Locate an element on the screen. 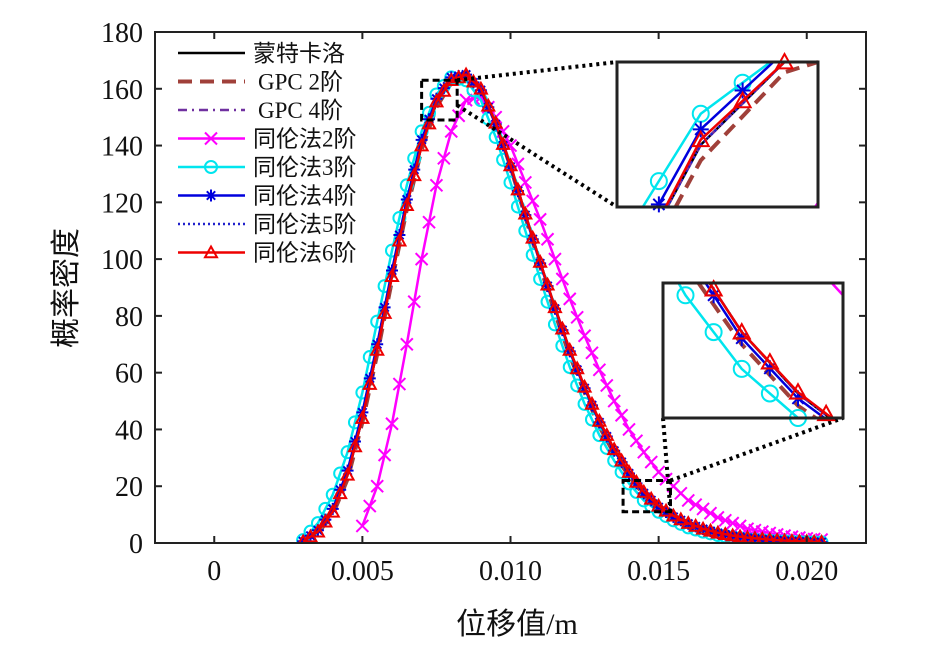 The height and width of the screenshot is (665, 939). zoom-region-box is located at coordinates (439, 100).